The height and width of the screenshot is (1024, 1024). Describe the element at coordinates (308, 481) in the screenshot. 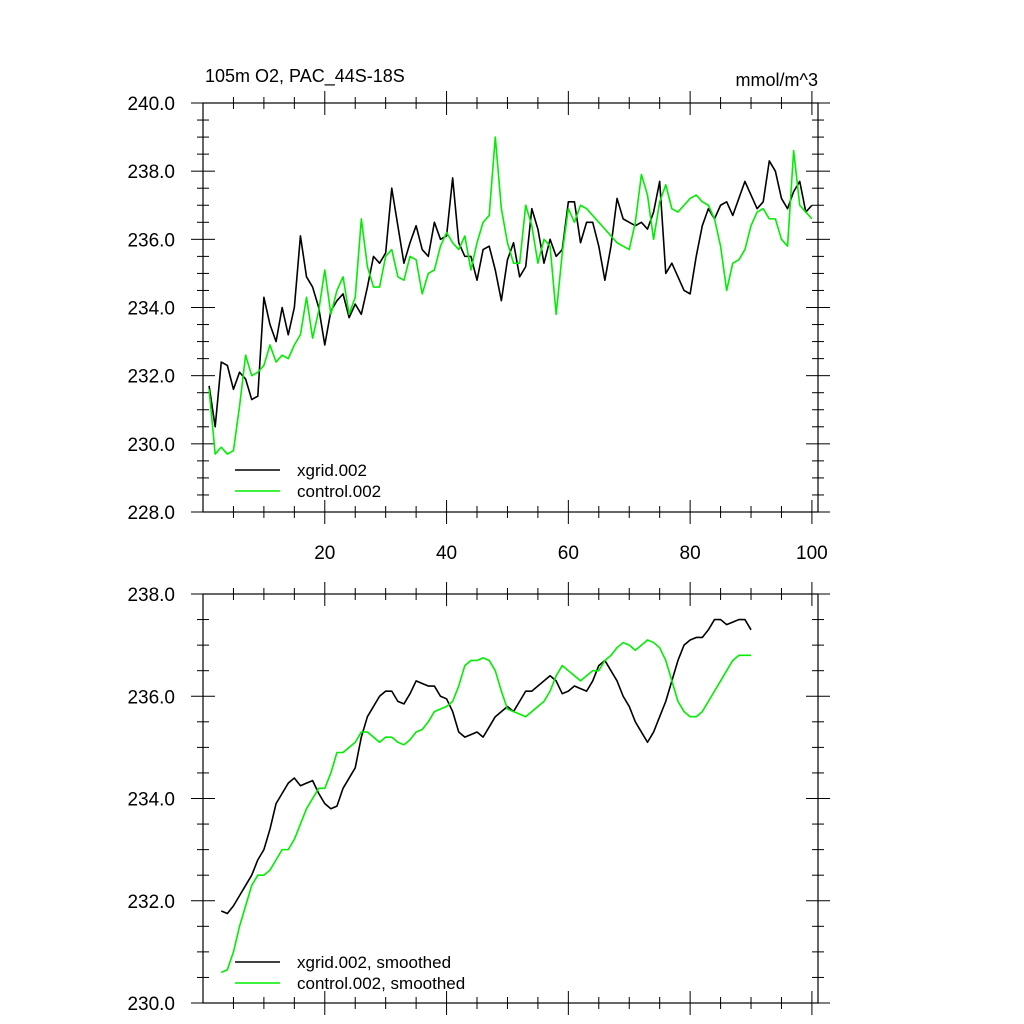

I see `top-legend: xgrid.002 control.002` at that location.